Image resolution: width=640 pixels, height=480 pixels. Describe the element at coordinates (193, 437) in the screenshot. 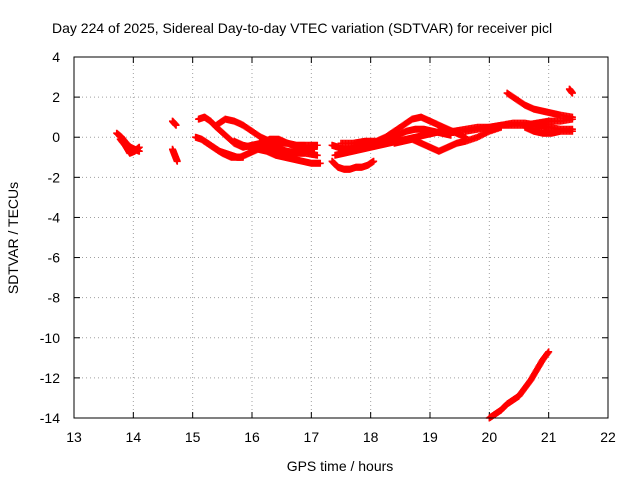

I see `x-tick-label: 15` at that location.